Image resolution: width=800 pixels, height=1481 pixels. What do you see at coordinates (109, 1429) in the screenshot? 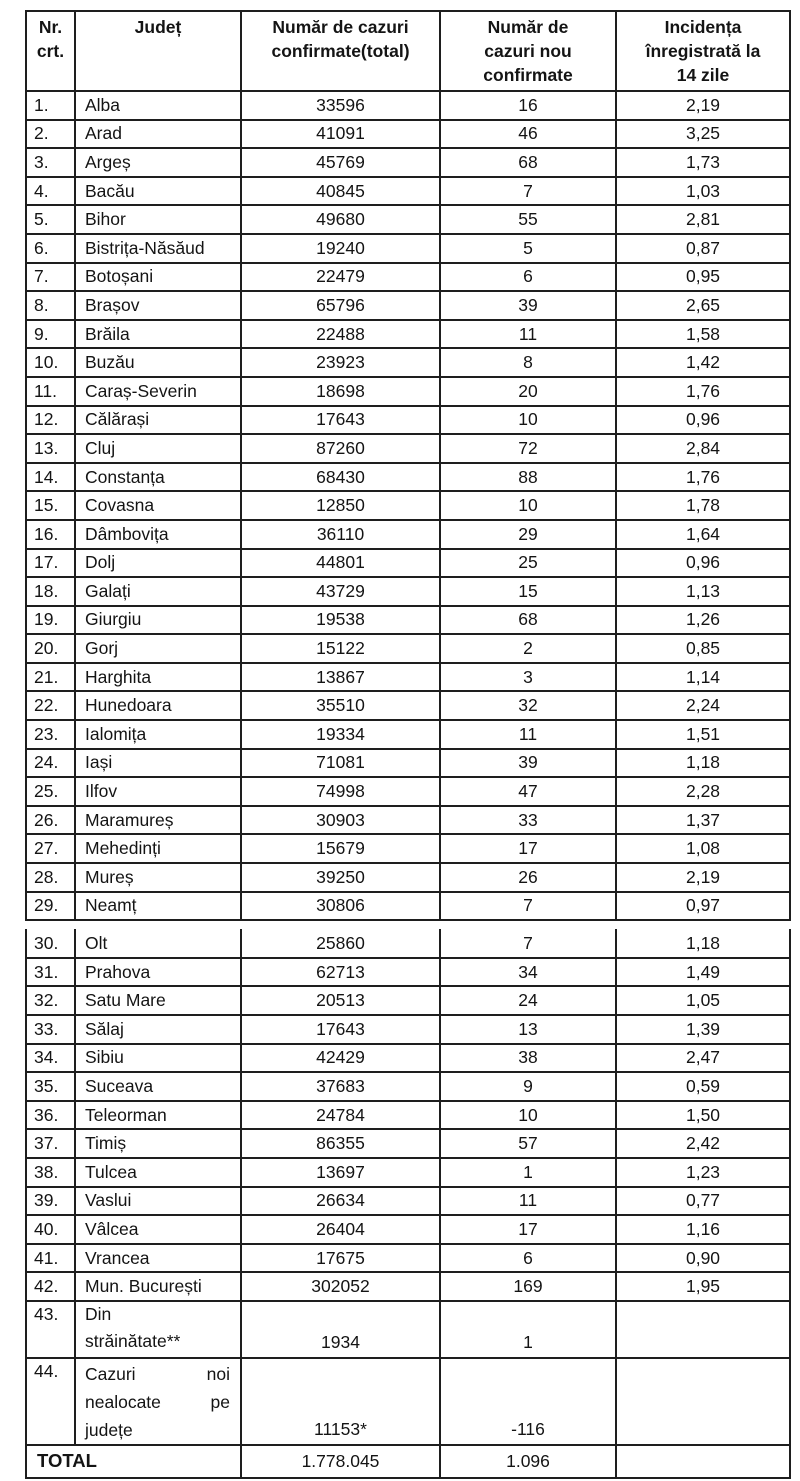
I see `unallocated-word: județe` at bounding box center [109, 1429].